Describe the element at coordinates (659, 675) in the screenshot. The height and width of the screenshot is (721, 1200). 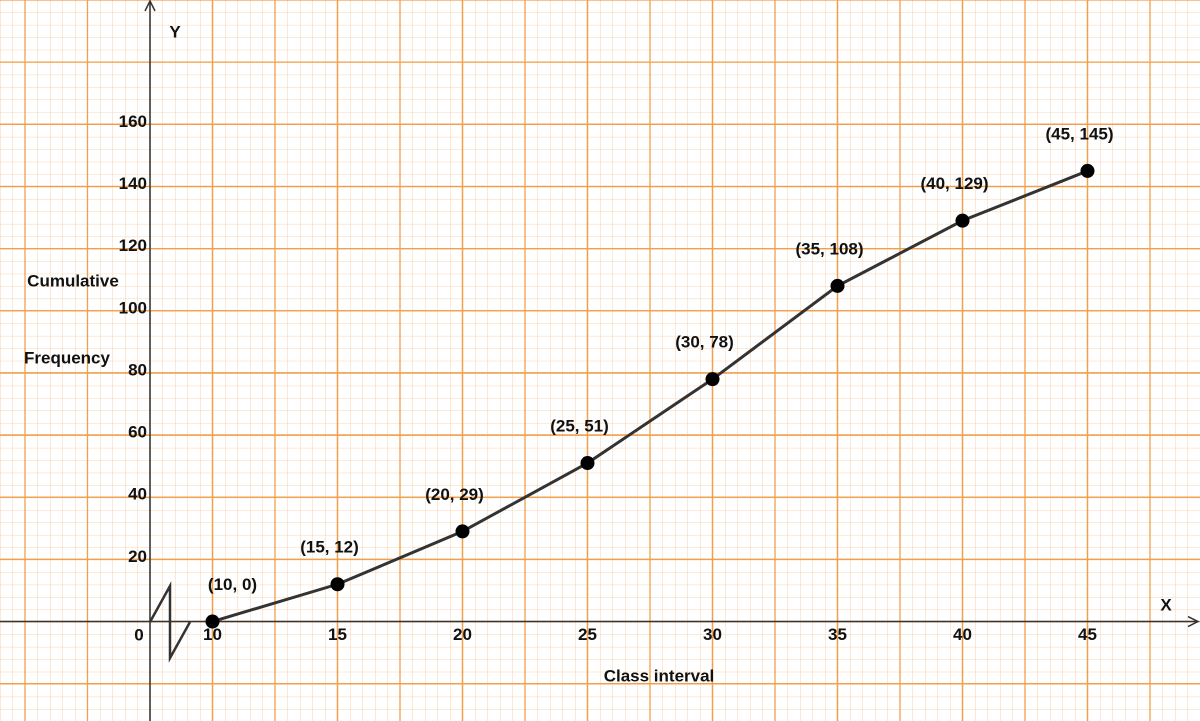
I see `x-axis-label: Class interval` at that location.